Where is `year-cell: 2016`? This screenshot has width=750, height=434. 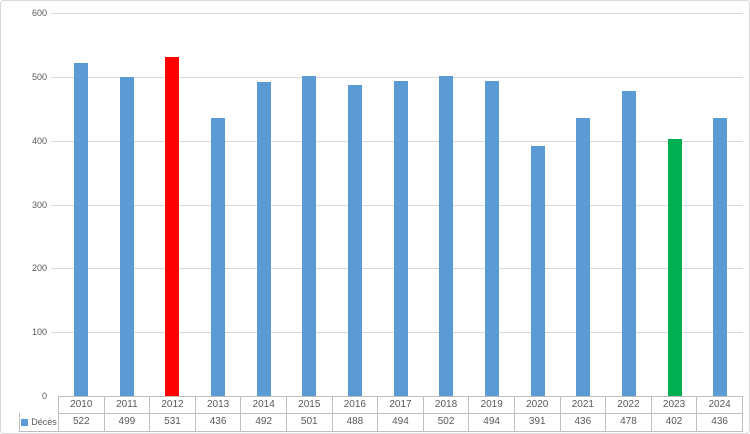 year-cell: 2016 is located at coordinates (356, 405).